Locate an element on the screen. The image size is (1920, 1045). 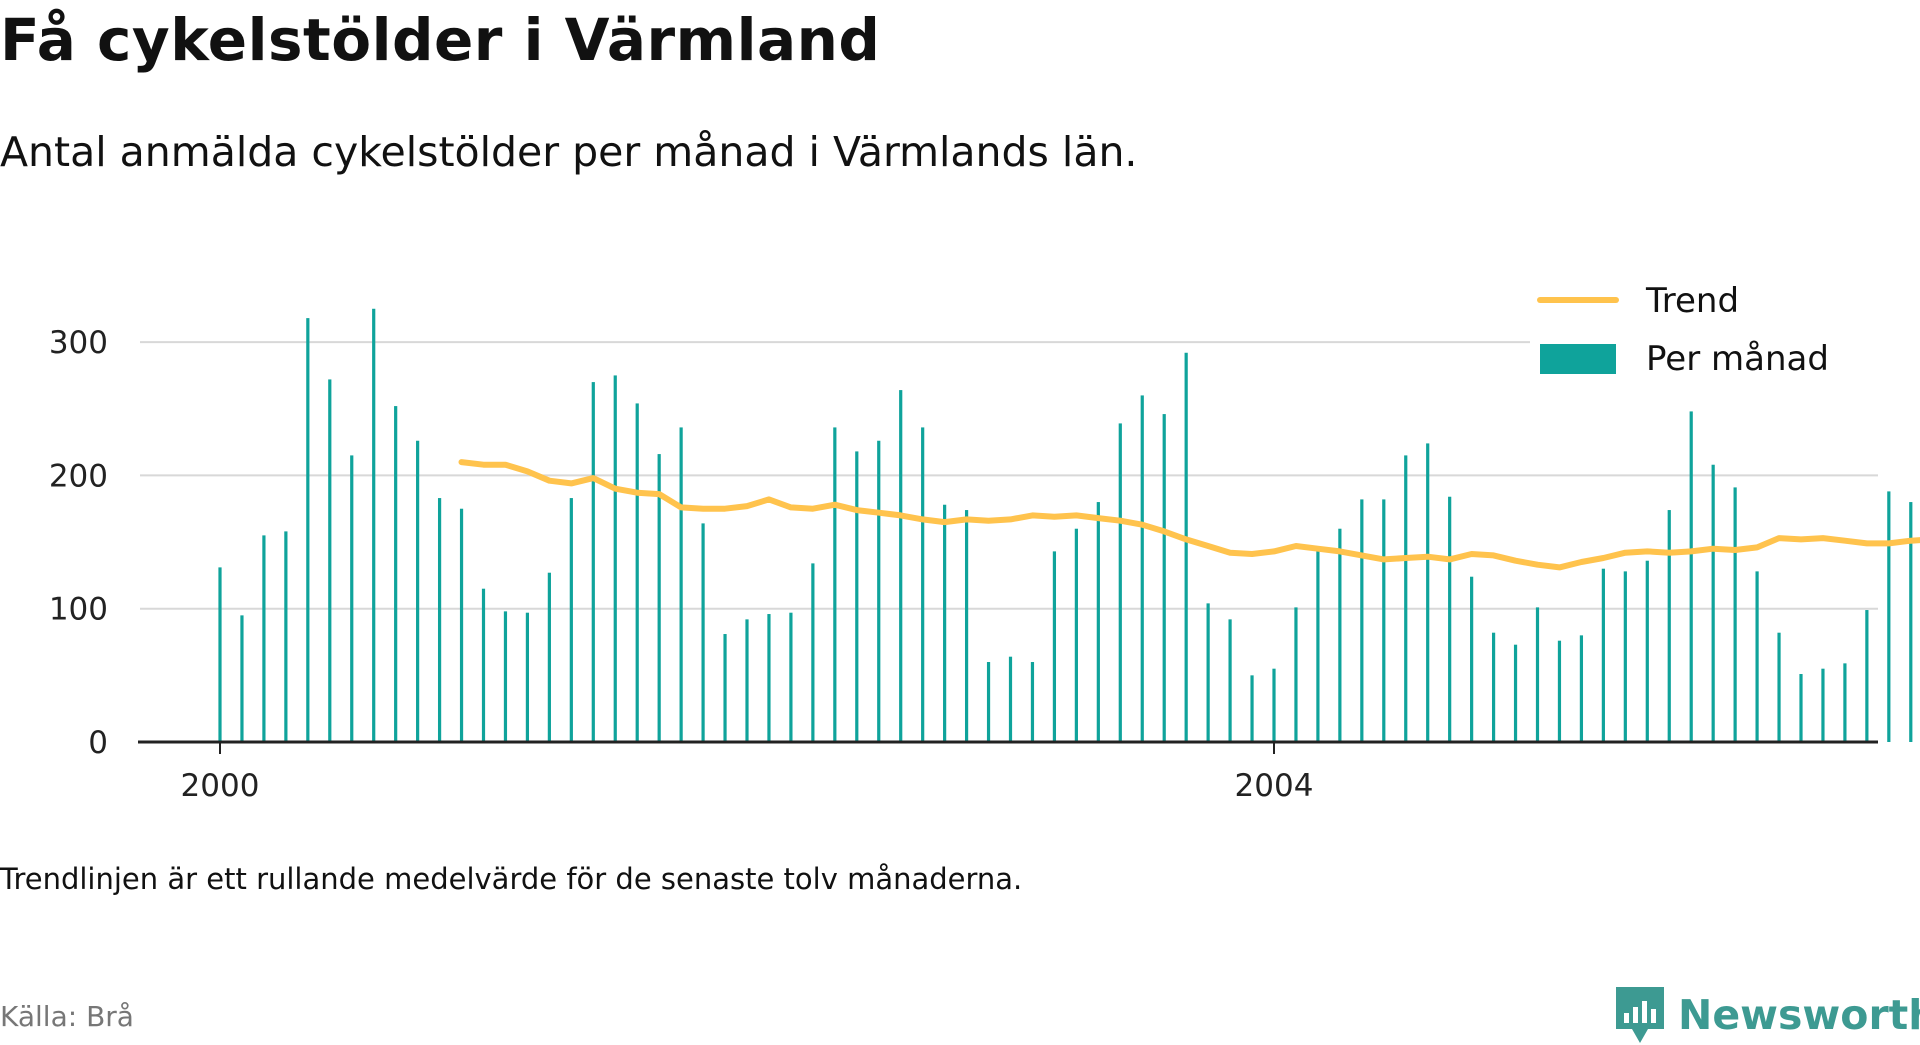
legend-bar-label: Per månad is located at coordinates (1737, 359).